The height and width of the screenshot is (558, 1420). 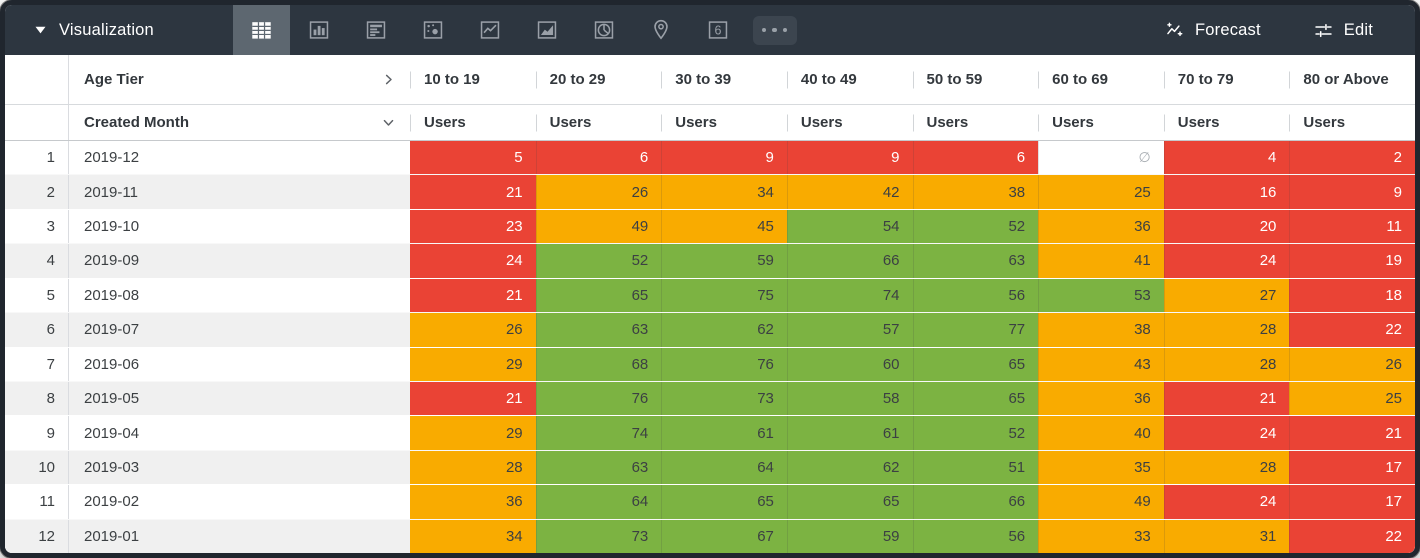 I want to click on data-cell: 68, so click(x=598, y=364).